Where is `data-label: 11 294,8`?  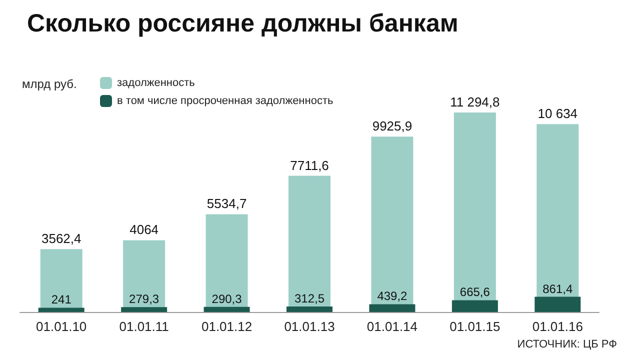 data-label: 11 294,8 is located at coordinates (475, 102).